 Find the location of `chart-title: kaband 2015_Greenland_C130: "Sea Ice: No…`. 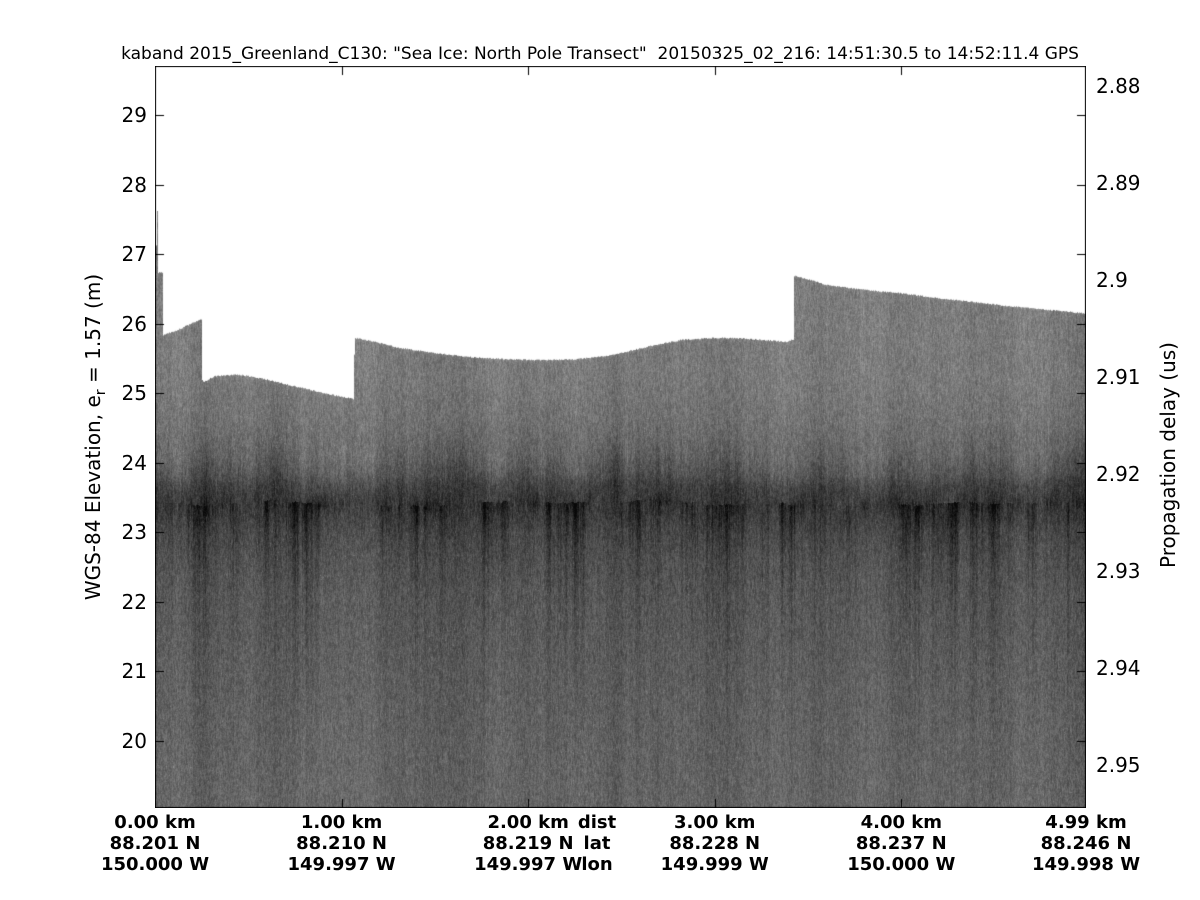

chart-title: kaband 2015_Greenland_C130: "Sea Ice: No… is located at coordinates (600, 54).